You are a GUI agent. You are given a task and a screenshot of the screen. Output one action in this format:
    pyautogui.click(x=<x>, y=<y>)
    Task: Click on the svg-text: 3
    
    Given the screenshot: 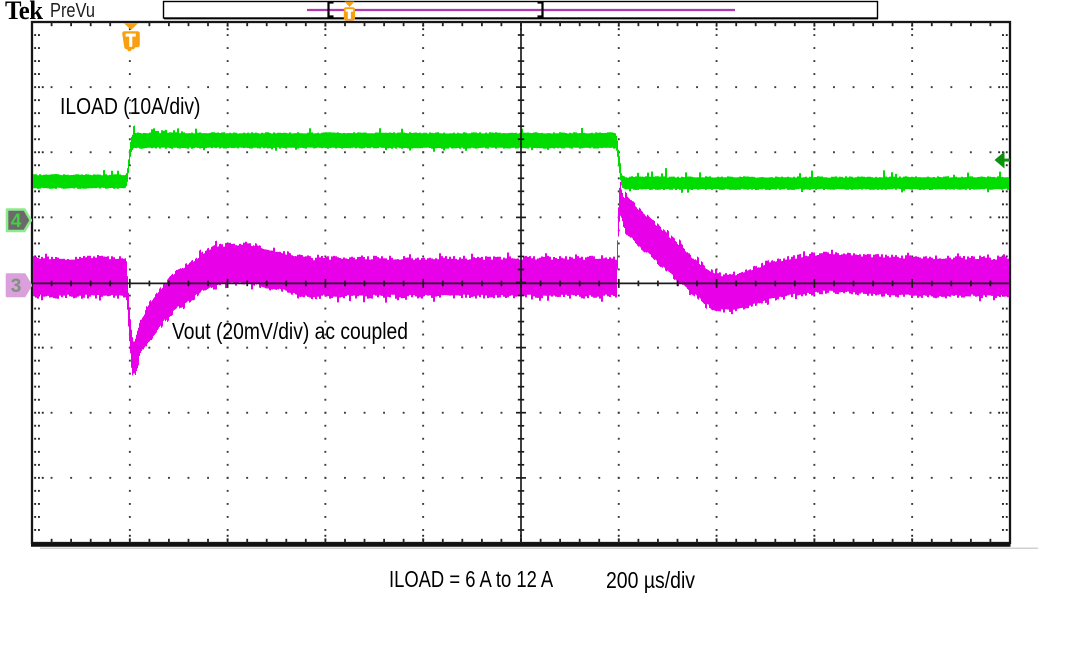 What is the action you would take?
    pyautogui.click(x=16, y=286)
    